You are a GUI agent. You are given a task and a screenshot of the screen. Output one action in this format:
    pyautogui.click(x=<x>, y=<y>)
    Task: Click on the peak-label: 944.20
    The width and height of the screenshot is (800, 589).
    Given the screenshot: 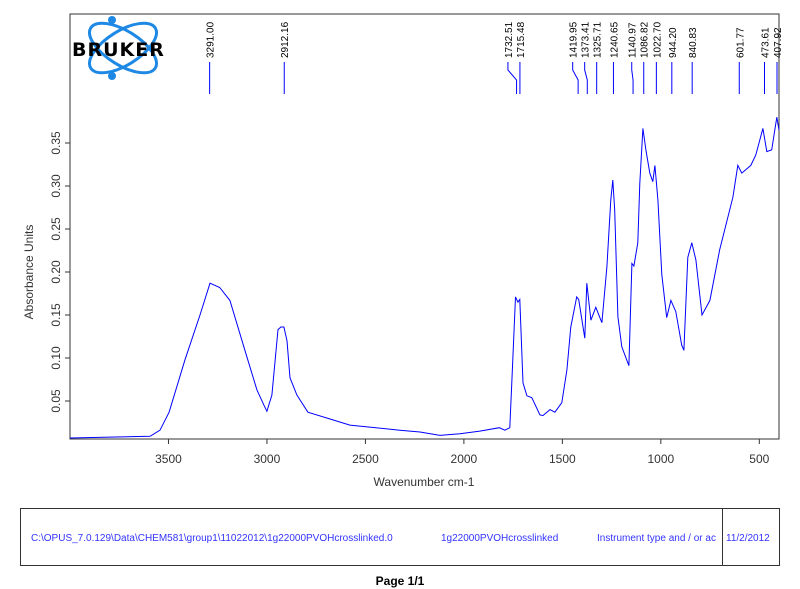 What is the action you would take?
    pyautogui.click(x=673, y=42)
    